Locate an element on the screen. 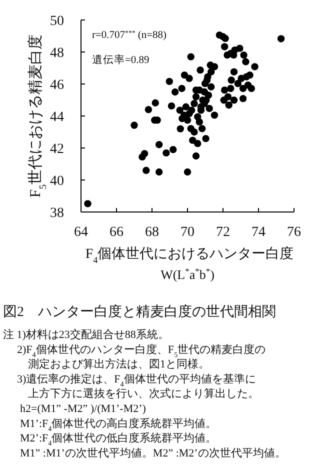  text: M1’:F$_{4}$個体世代の高白度系統群平均値。 is located at coordinates (118, 424).